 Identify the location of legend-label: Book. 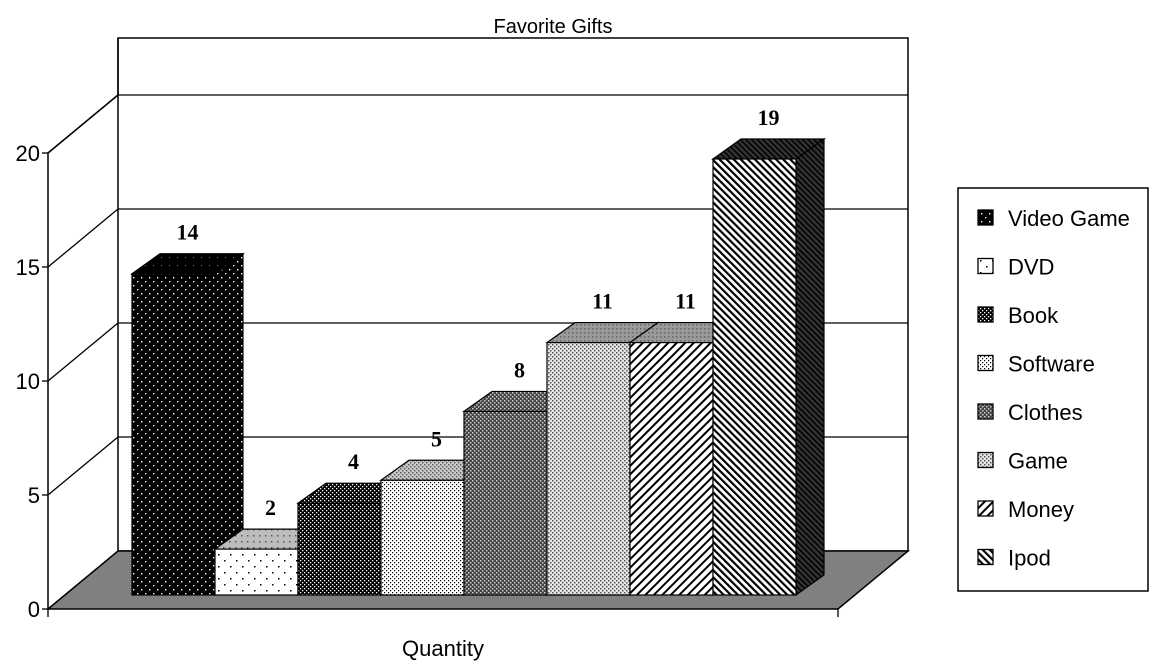
(1033, 315).